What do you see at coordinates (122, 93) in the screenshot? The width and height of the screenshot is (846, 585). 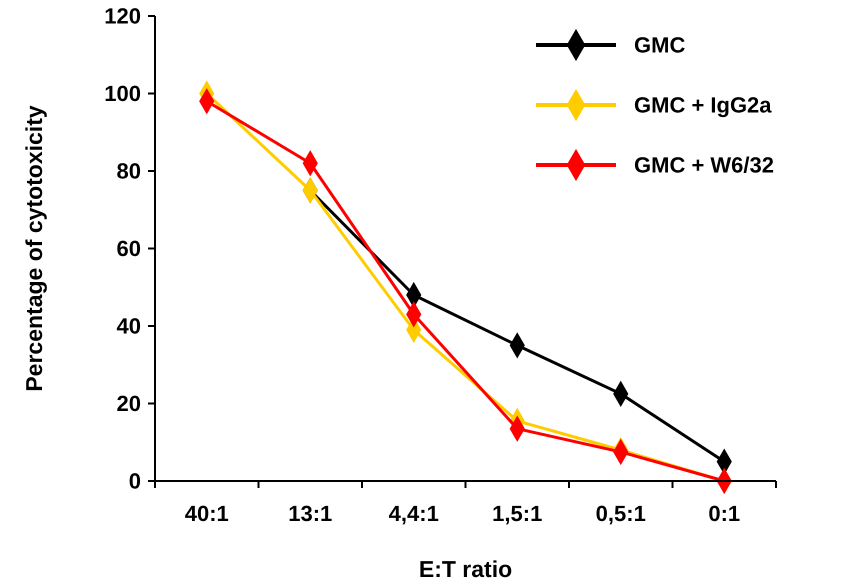 I see `y-tick-label: 100` at bounding box center [122, 93].